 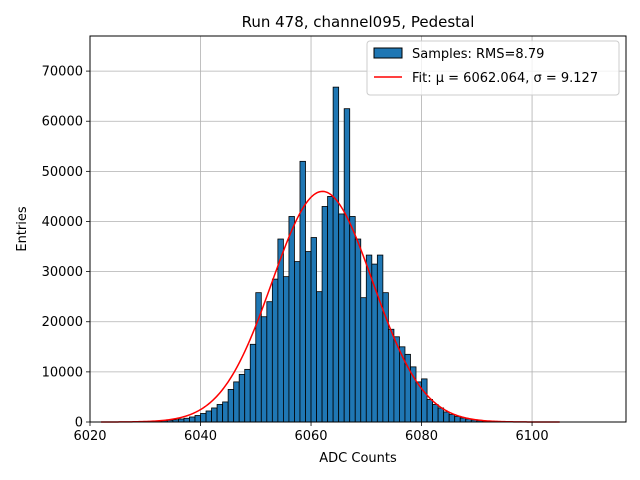 What do you see at coordinates (62, 72) in the screenshot?
I see `y-tick-label: 70000` at bounding box center [62, 72].